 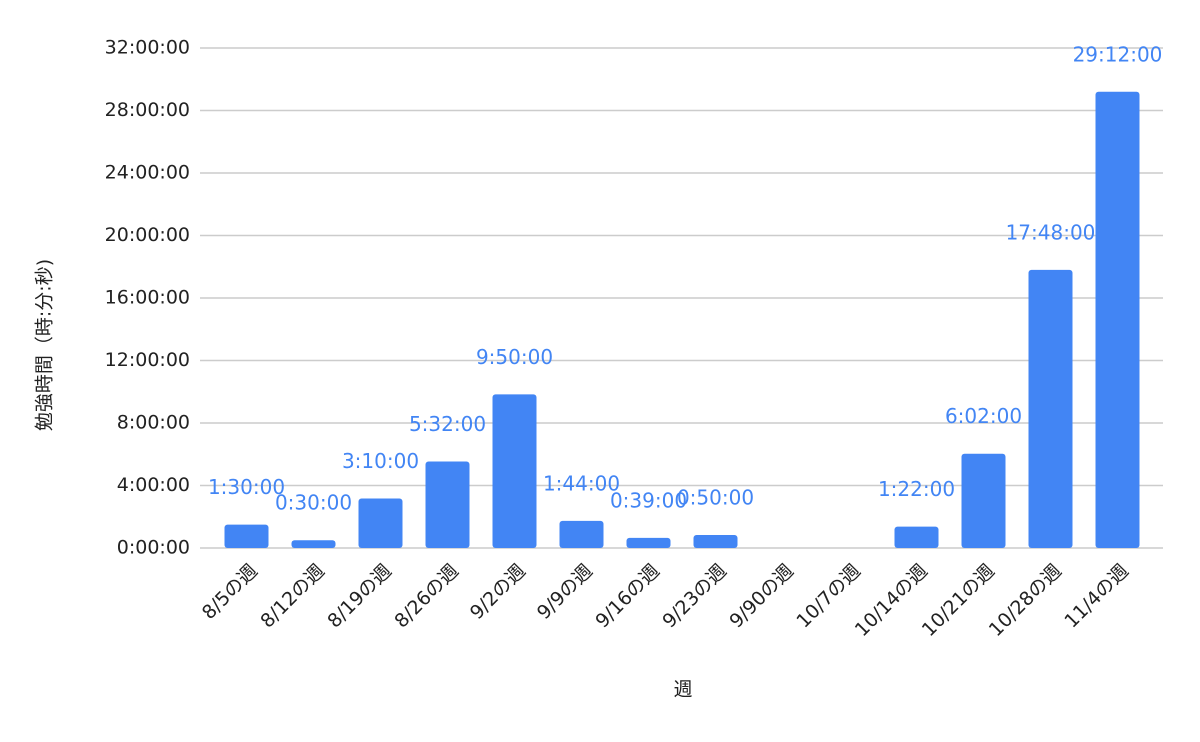 What do you see at coordinates (514, 357) in the screenshot?
I see `value-label: 9:50:00` at bounding box center [514, 357].